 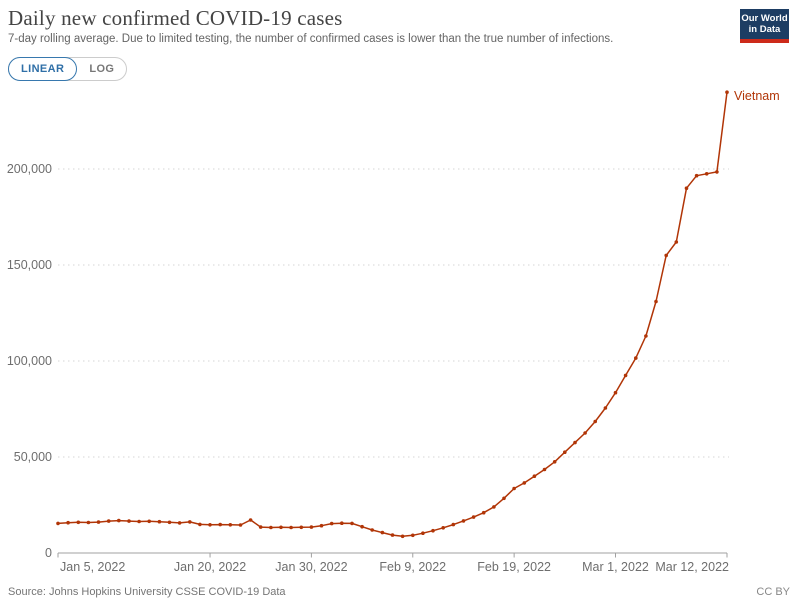 I want to click on series-end-label: Vietnam, so click(x=757, y=96).